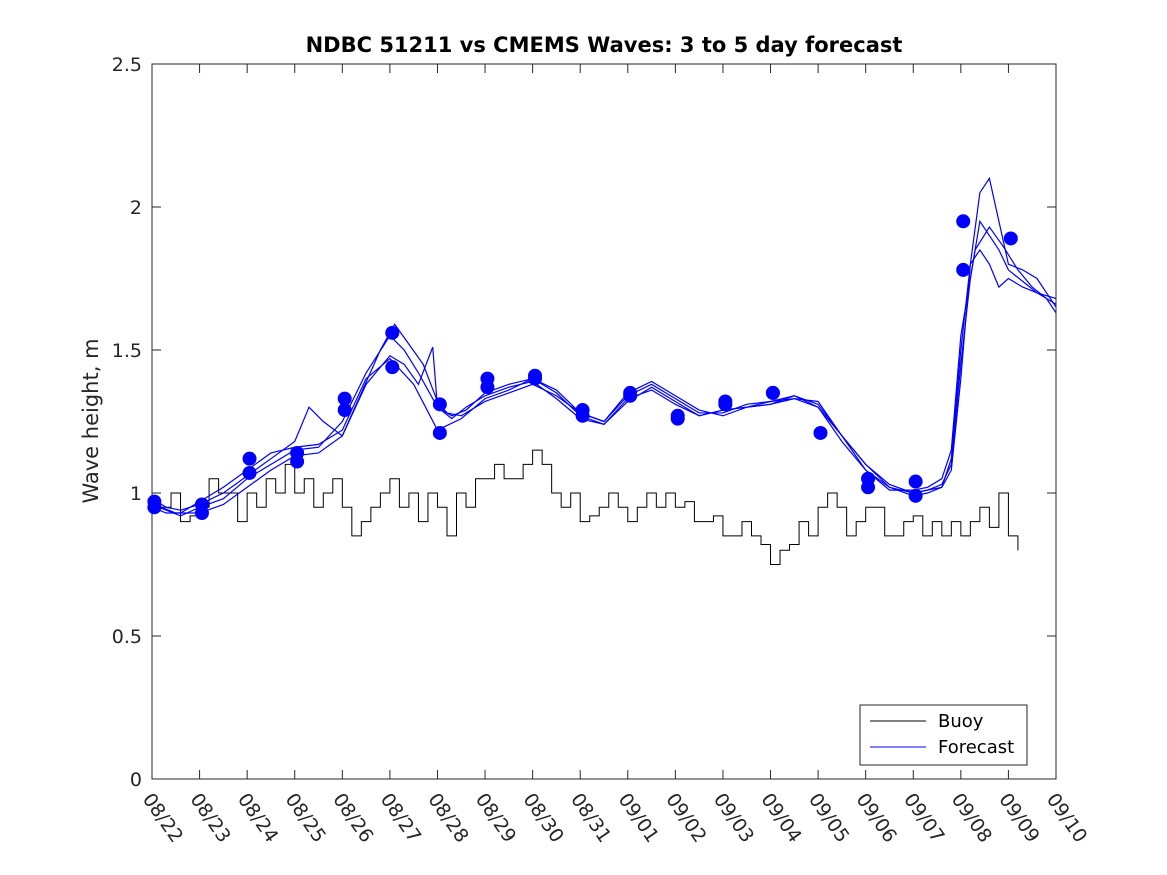 This screenshot has width=1167, height=875. What do you see at coordinates (257, 817) in the screenshot?
I see `x-tick-label: 08/24` at bounding box center [257, 817].